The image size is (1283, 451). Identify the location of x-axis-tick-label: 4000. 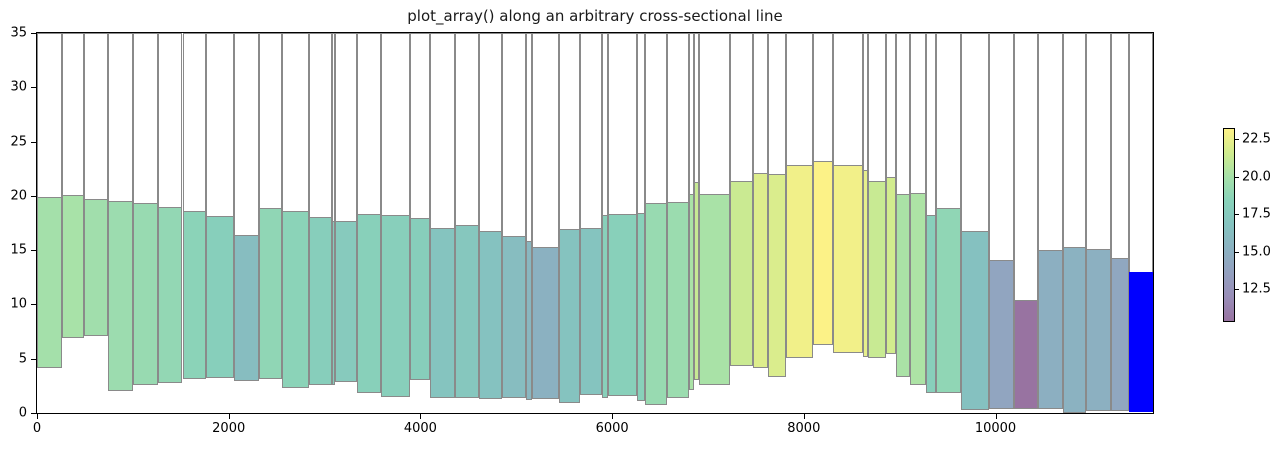
(420, 428).